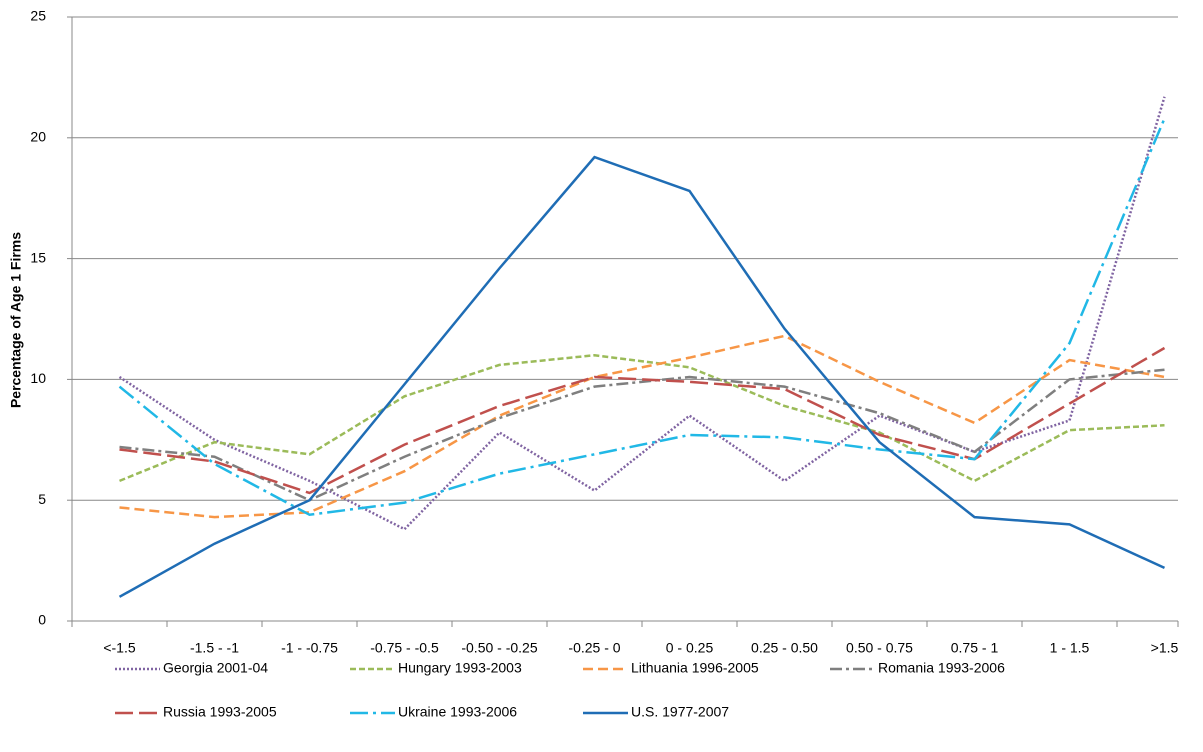  I want to click on x-tick-label: -0.75 - -0.5, so click(404, 648).